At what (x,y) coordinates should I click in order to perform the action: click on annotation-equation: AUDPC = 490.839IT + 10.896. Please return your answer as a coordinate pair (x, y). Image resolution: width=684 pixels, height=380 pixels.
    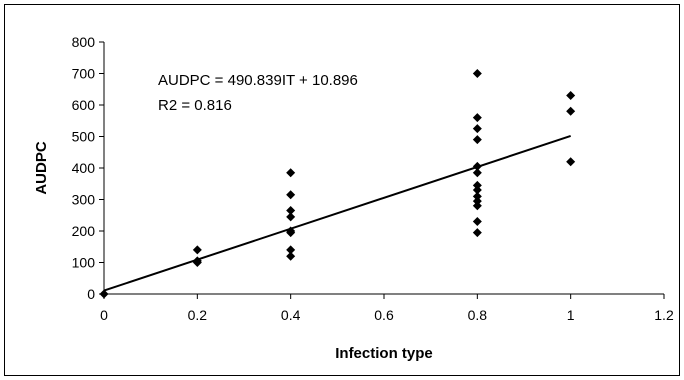
    Looking at the image, I should click on (258, 80).